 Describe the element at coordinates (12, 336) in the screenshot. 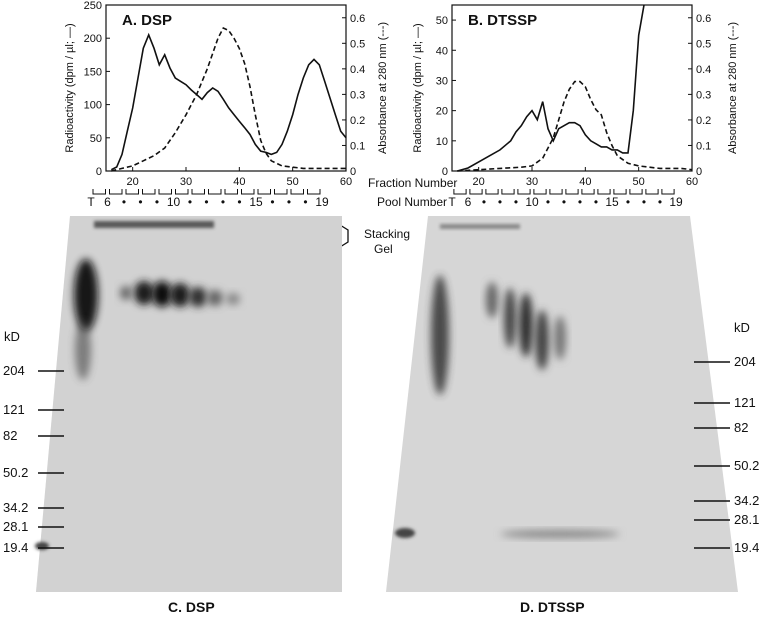

I see `kd-label-left: kD` at that location.